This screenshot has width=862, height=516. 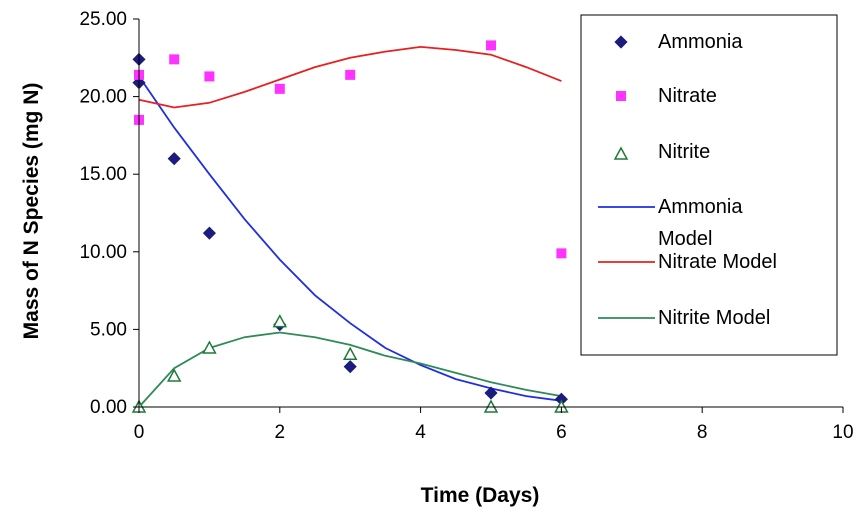 What do you see at coordinates (621, 153) in the screenshot?
I see `legend-marker-nitrite` at bounding box center [621, 153].